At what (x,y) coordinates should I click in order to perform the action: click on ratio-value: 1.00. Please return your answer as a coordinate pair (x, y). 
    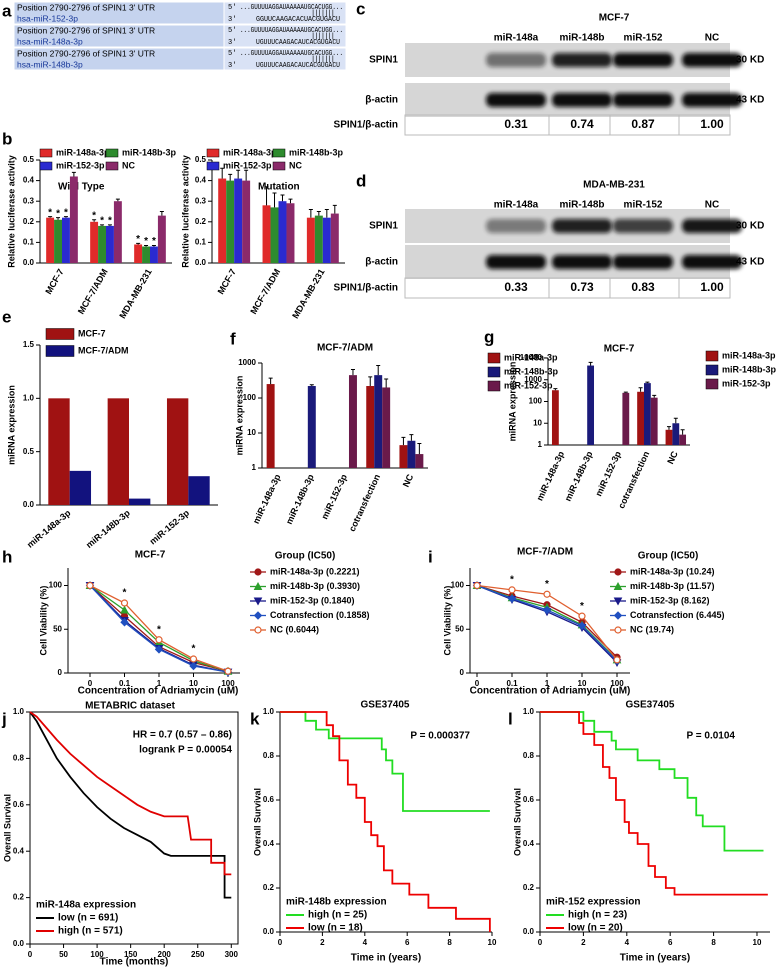
    Looking at the image, I should click on (712, 287).